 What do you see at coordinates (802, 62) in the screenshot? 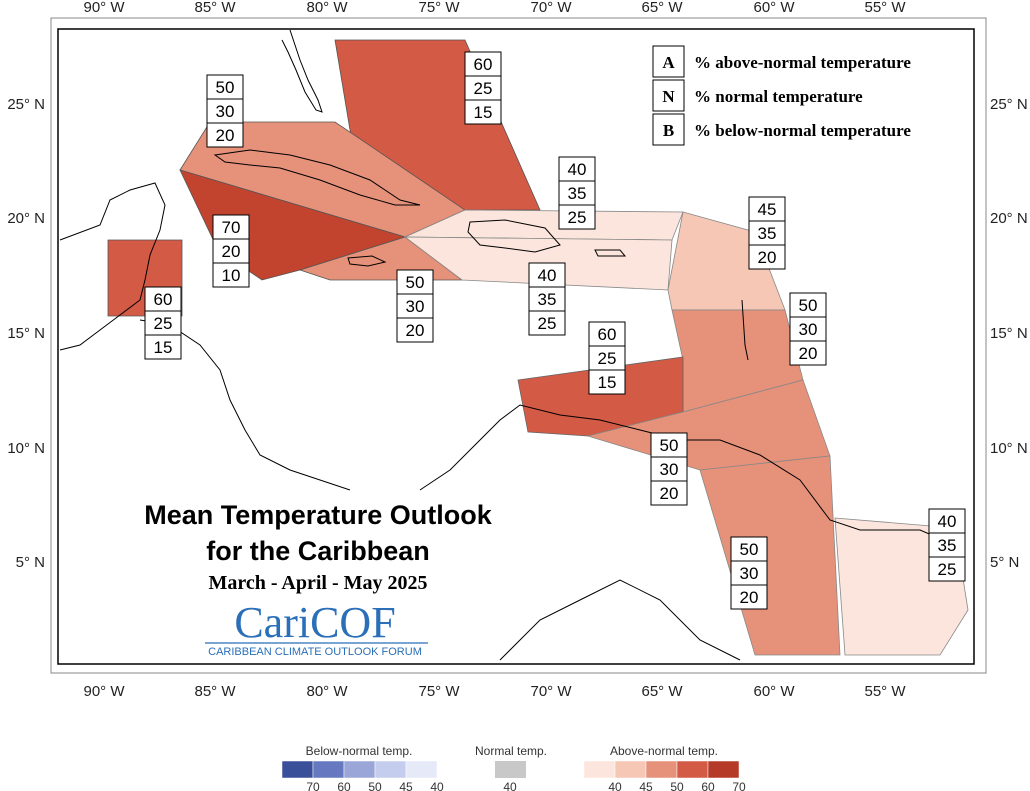
I see `key-text-above: % above-normal temperature` at bounding box center [802, 62].